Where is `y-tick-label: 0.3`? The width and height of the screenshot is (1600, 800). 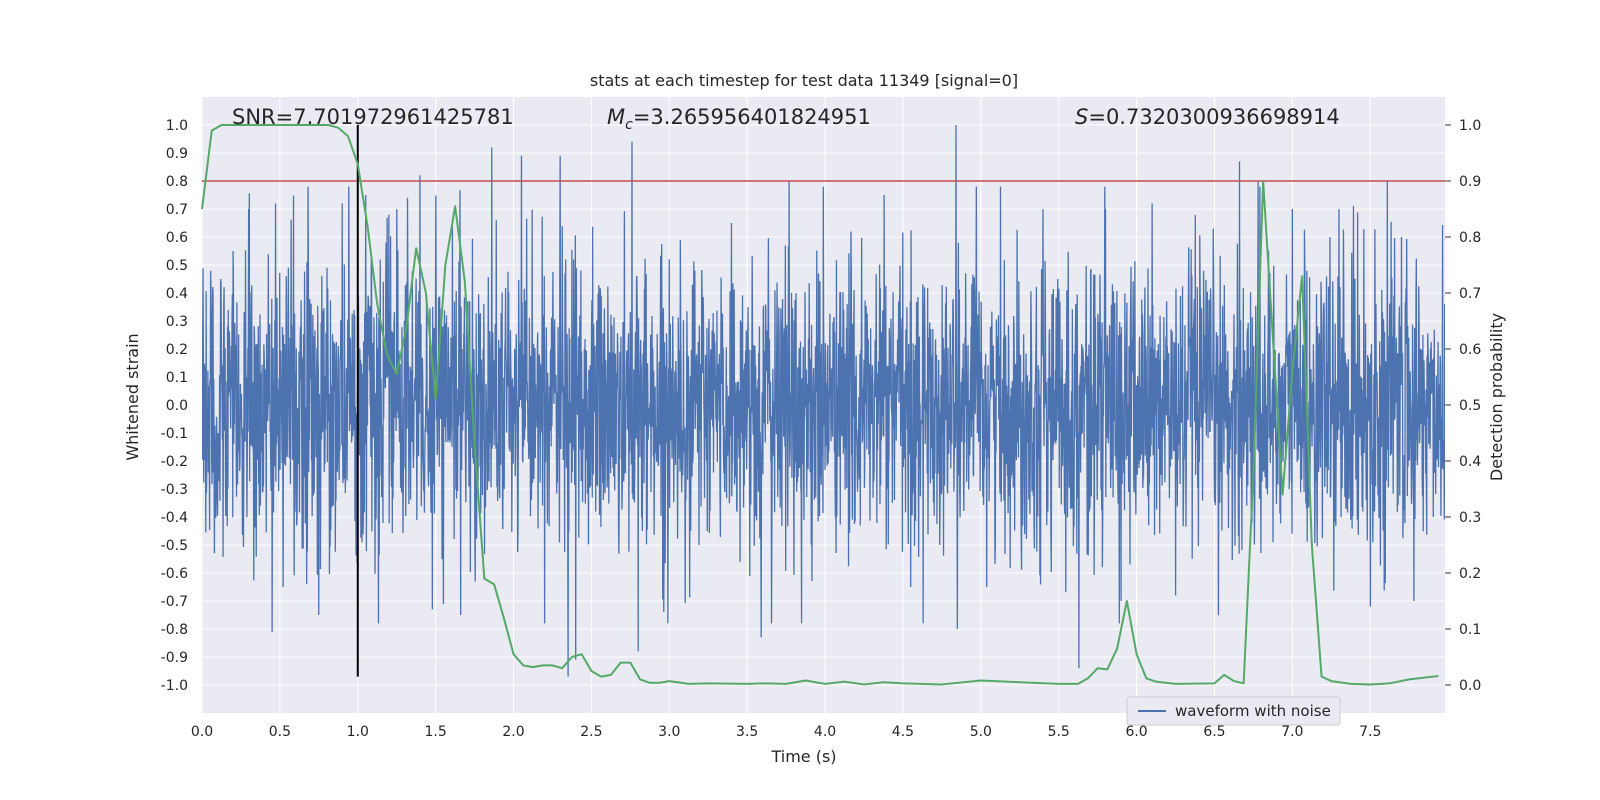
y-tick-label: 0.3 is located at coordinates (177, 322).